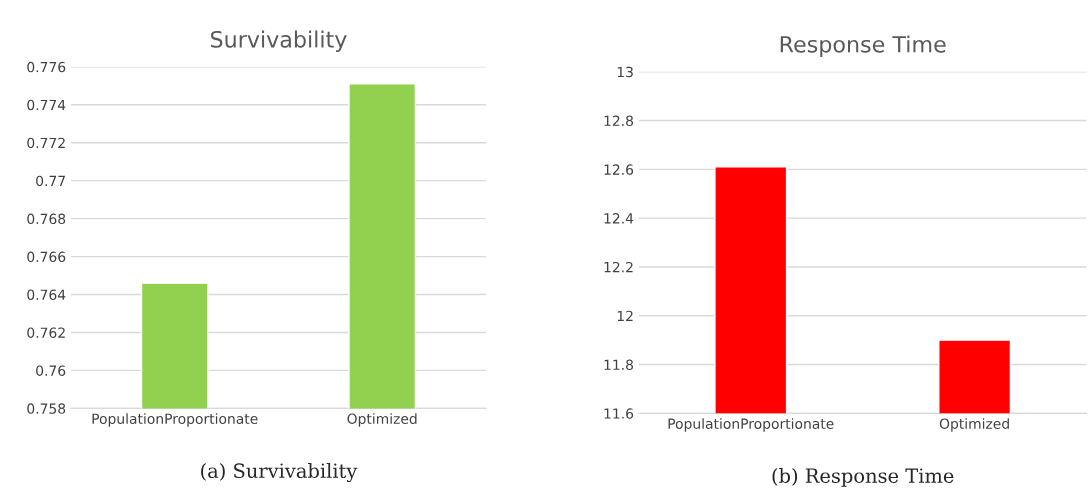 Image resolution: width=1092 pixels, height=495 pixels. I want to click on y-tick-label: 0.774, so click(46, 105).